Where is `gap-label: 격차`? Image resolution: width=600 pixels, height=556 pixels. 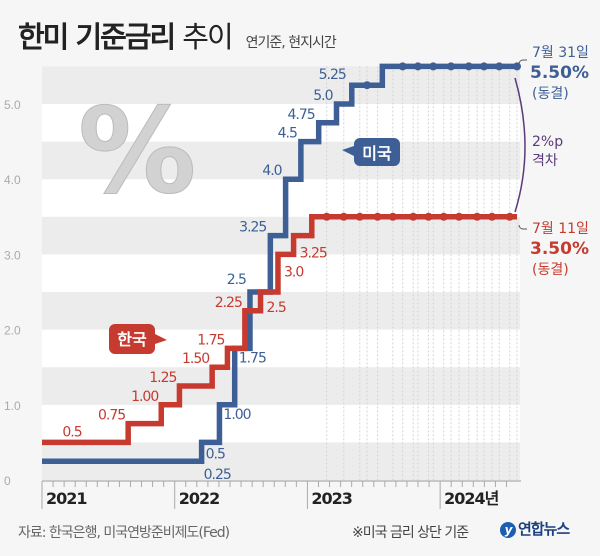 gap-label: 격차 is located at coordinates (545, 161).